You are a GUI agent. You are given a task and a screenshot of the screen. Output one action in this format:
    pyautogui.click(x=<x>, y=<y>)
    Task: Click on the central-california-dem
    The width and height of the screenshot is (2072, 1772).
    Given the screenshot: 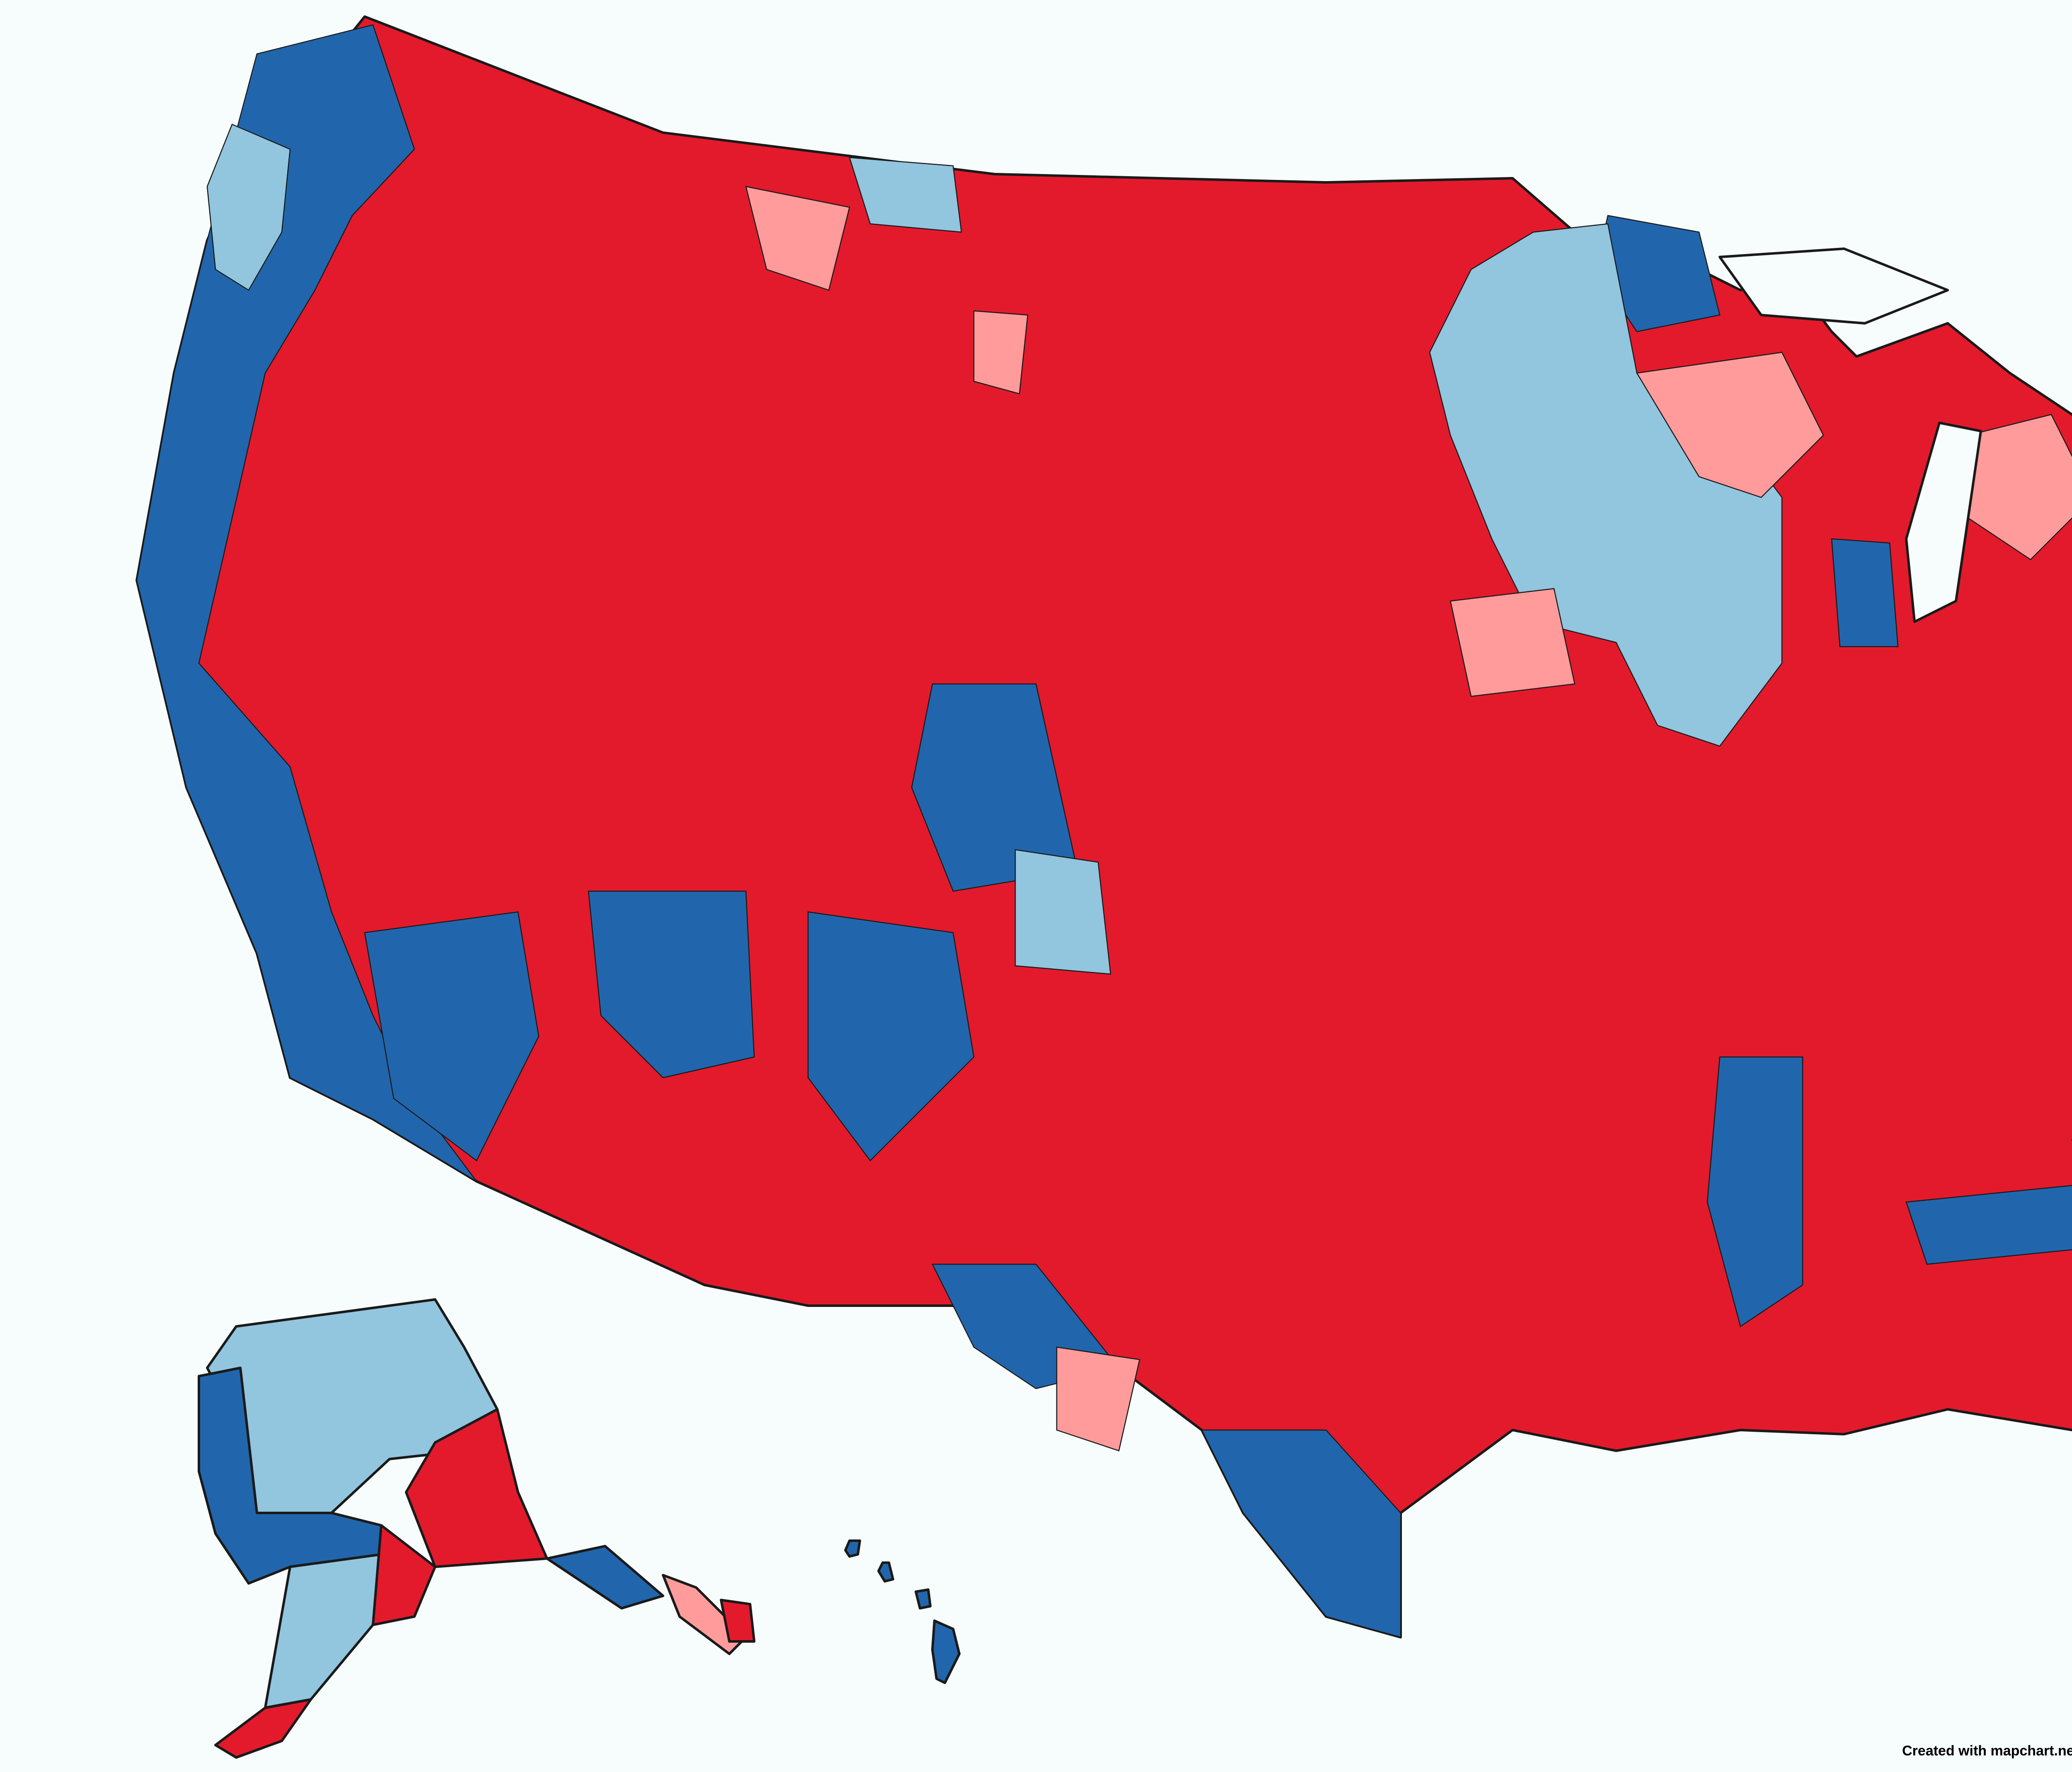 What is the action you would take?
    pyautogui.click(x=452, y=1036)
    